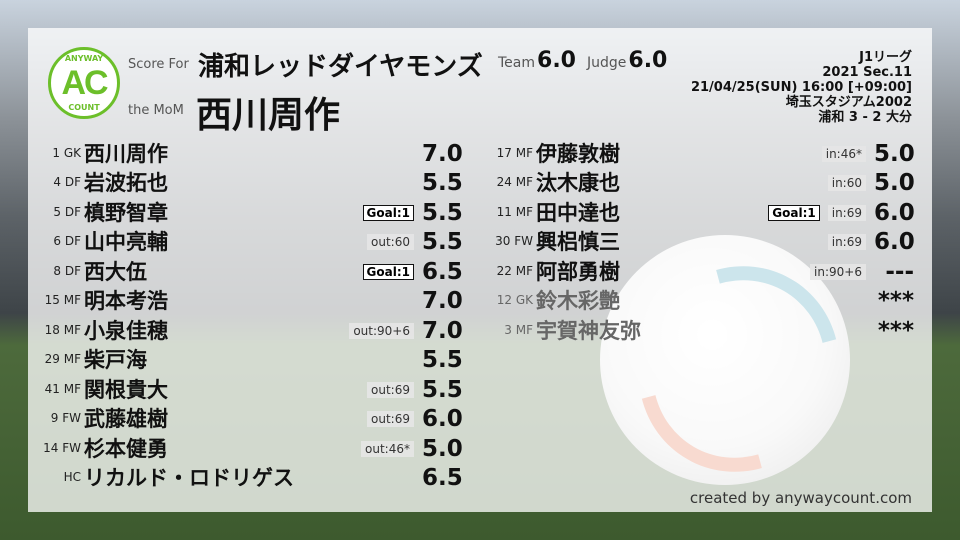  I want to click on player-row: 6 DF 山中亮輔, so click(98, 241).